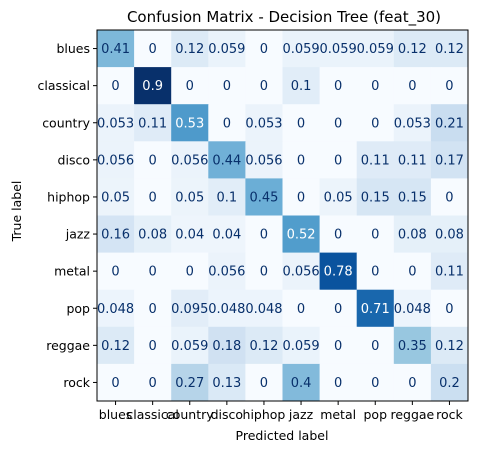 The width and height of the screenshot is (477, 453). I want to click on y-tick-label: reggae, so click(68, 345).